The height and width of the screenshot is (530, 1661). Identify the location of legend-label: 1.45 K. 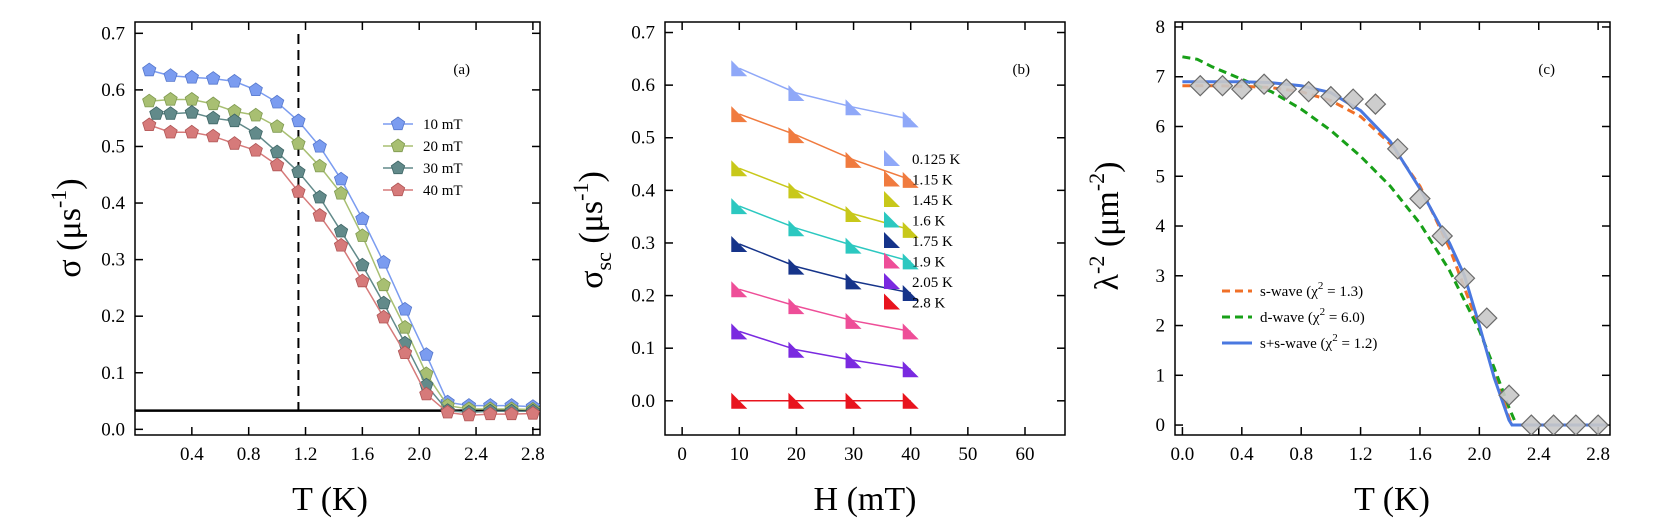
(932, 201).